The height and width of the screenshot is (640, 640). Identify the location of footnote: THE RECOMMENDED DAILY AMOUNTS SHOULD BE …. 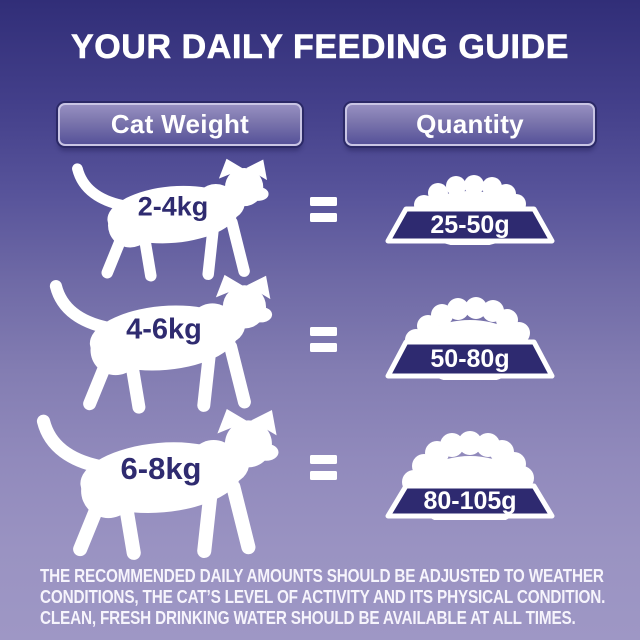
(330, 597).